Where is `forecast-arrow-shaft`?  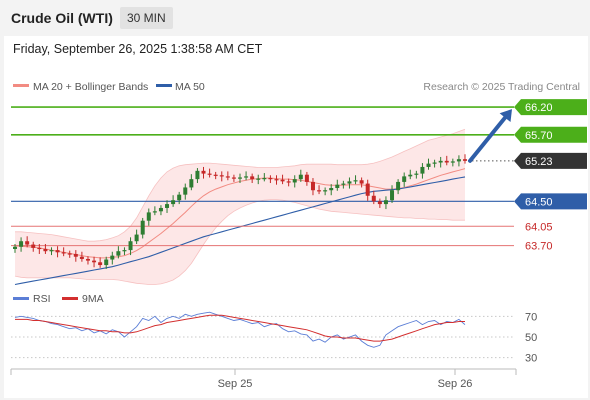 forecast-arrow-shaft is located at coordinates (488, 139).